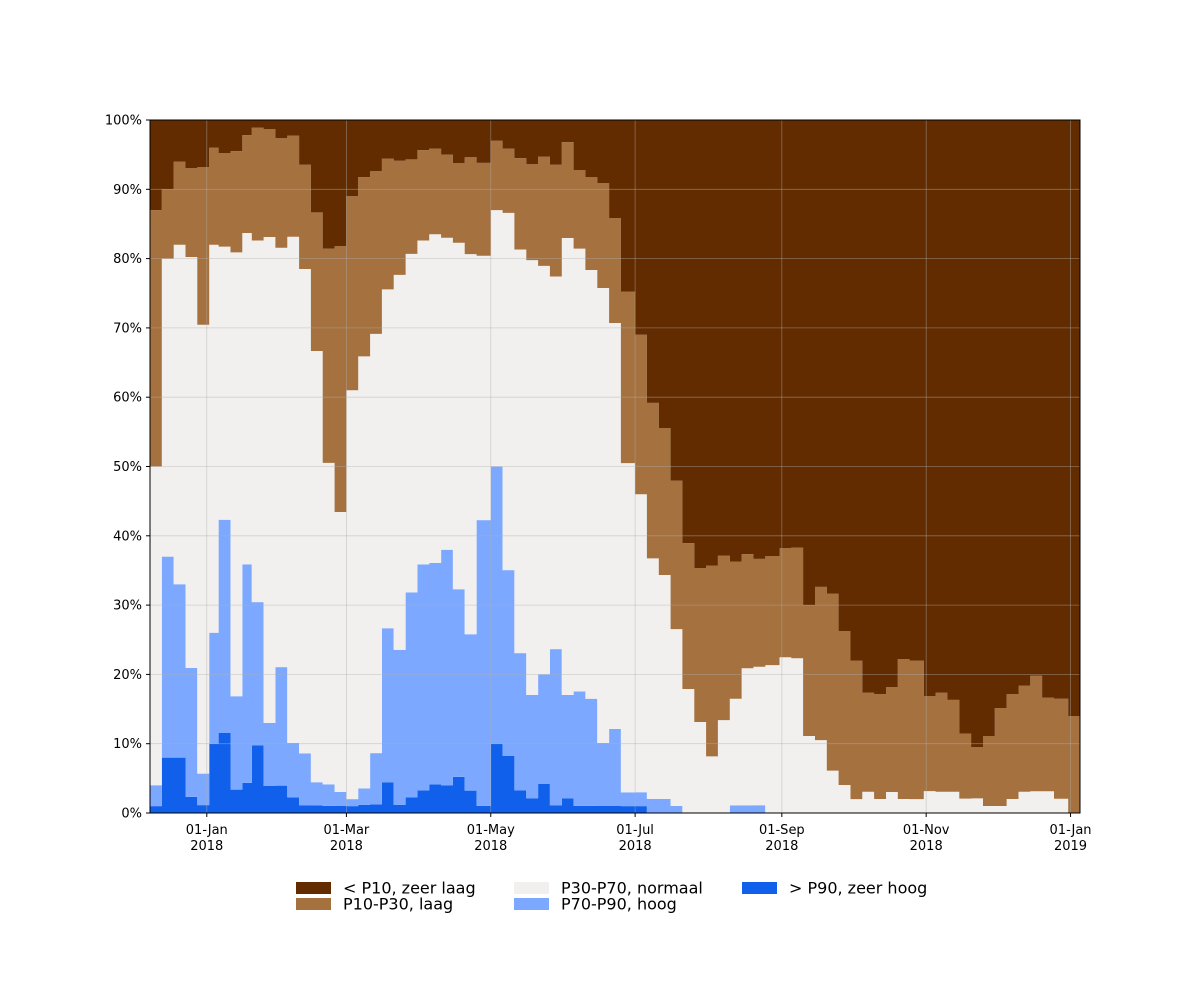  I want to click on y-tick-label: 30%, so click(127, 606).